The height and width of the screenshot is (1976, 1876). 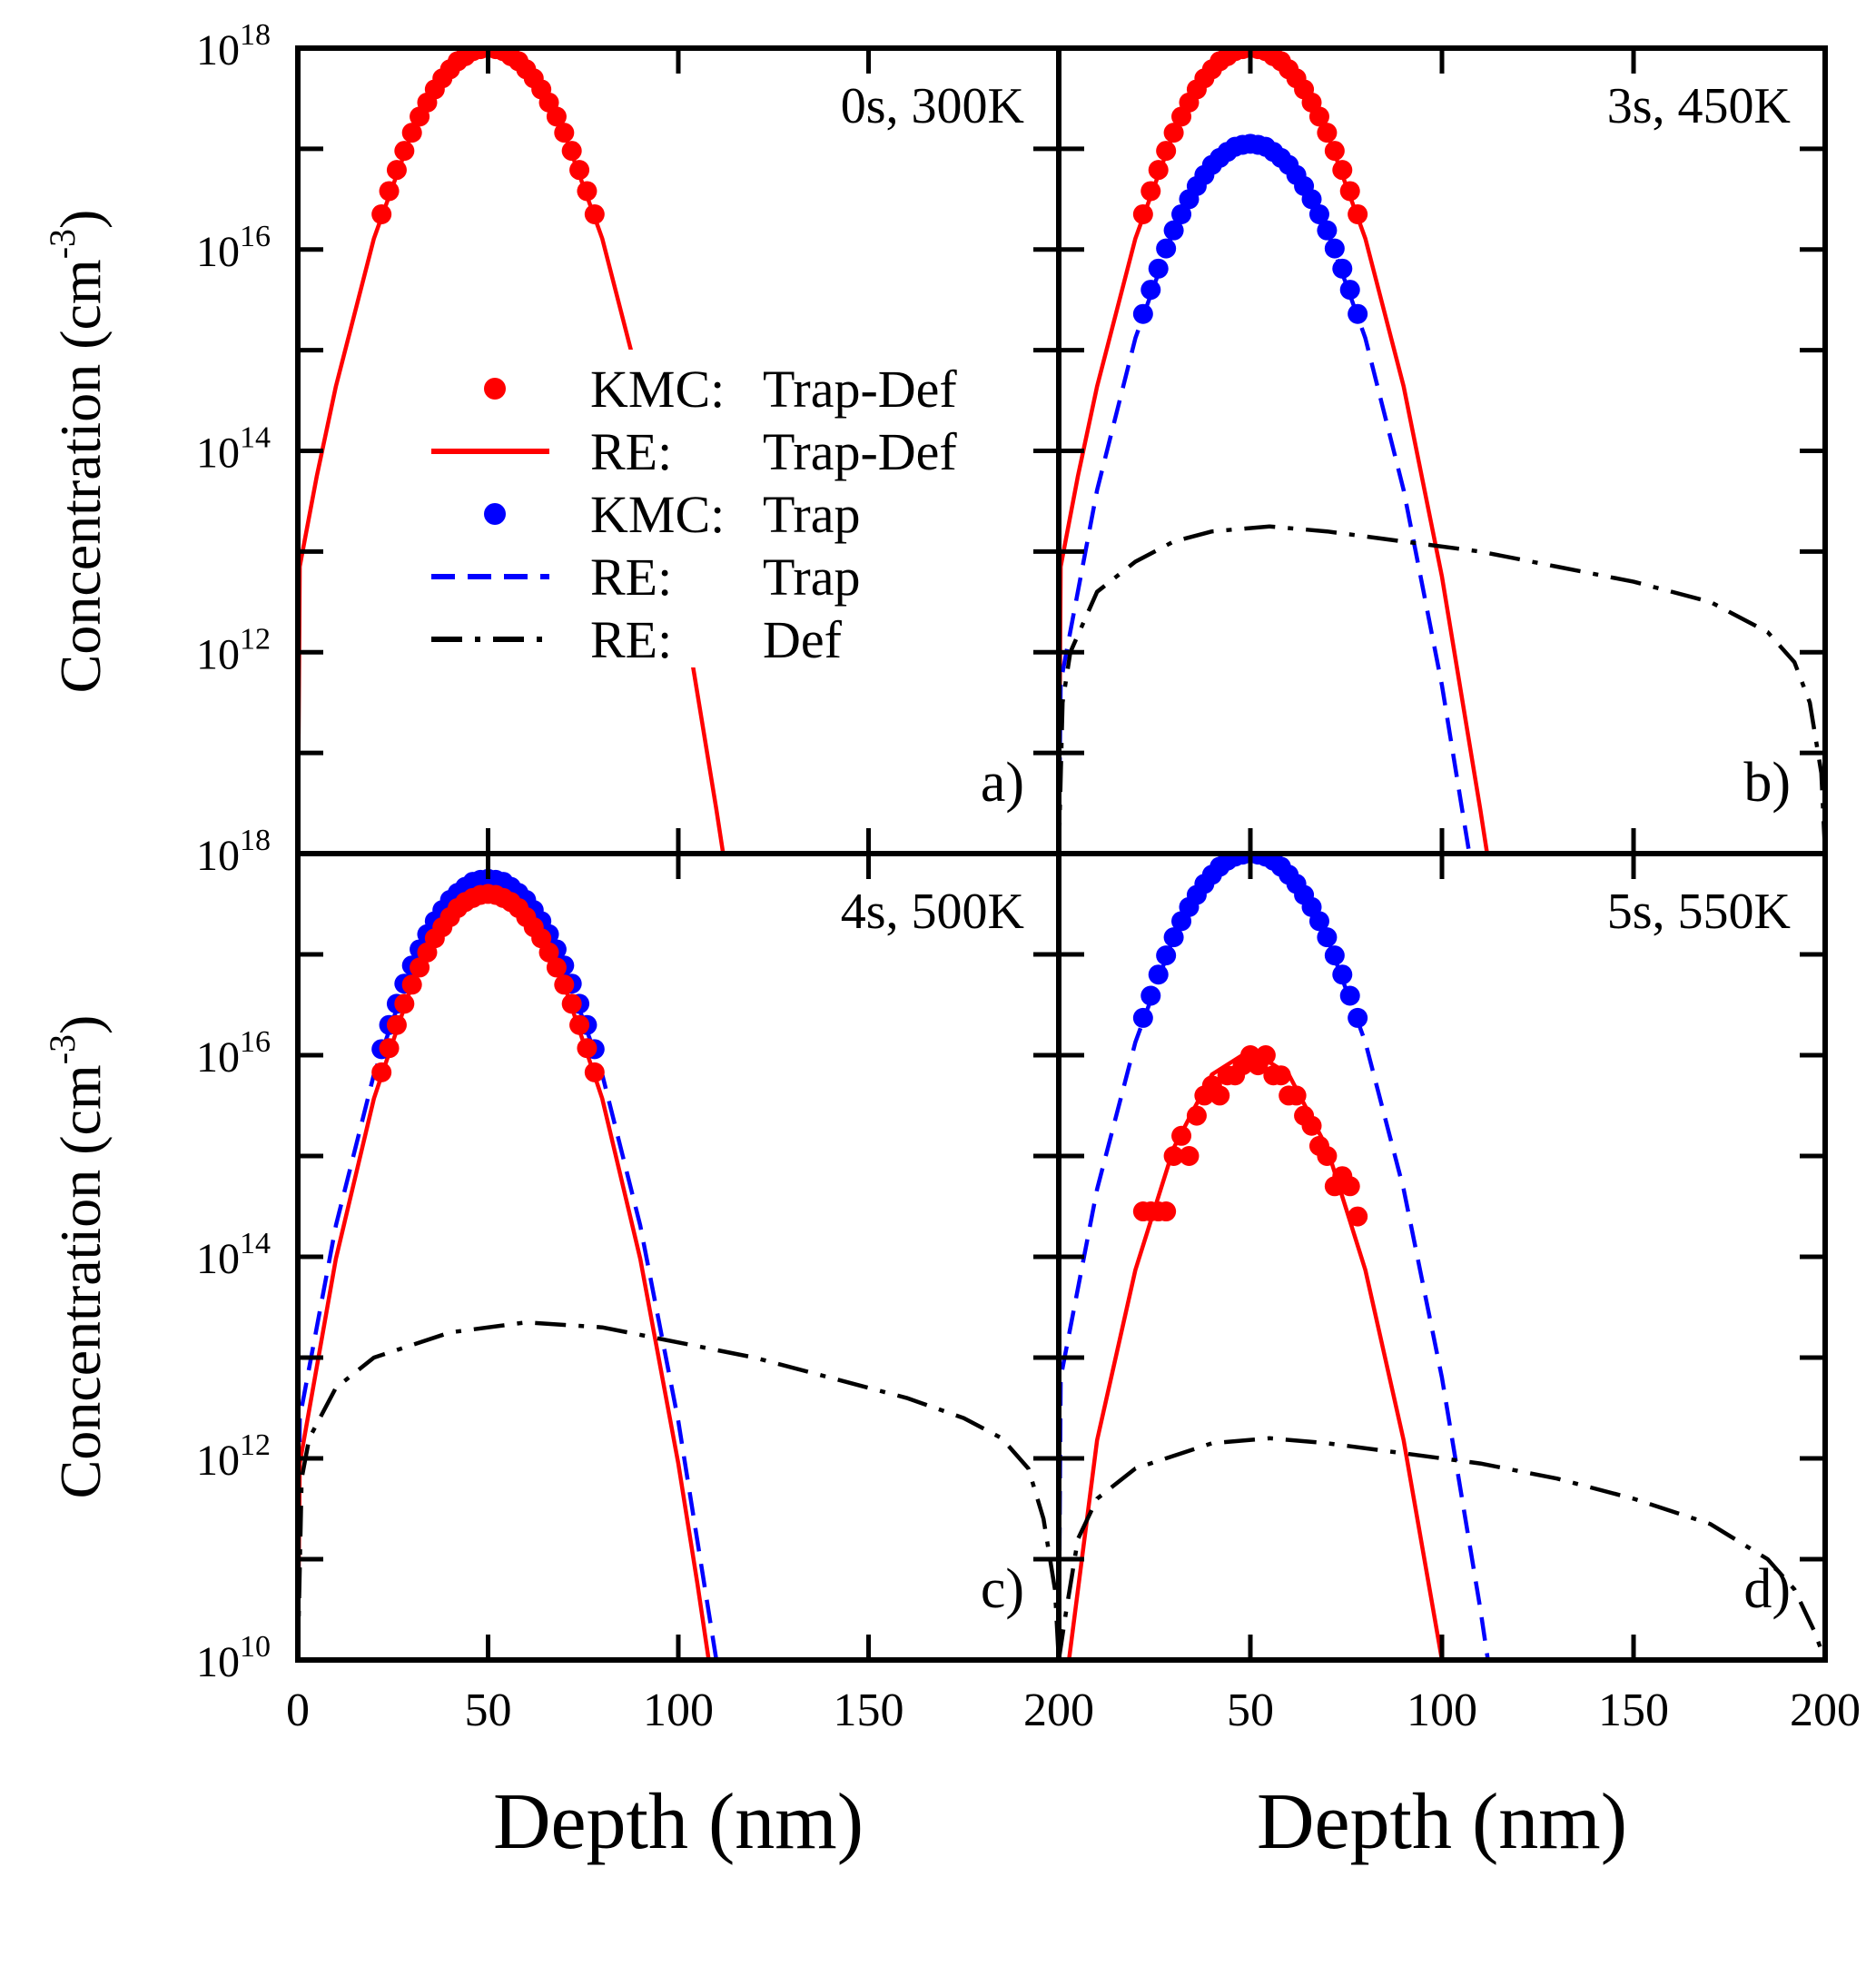 What do you see at coordinates (298, 1710) in the screenshot?
I see `x-tick-label: 0` at bounding box center [298, 1710].